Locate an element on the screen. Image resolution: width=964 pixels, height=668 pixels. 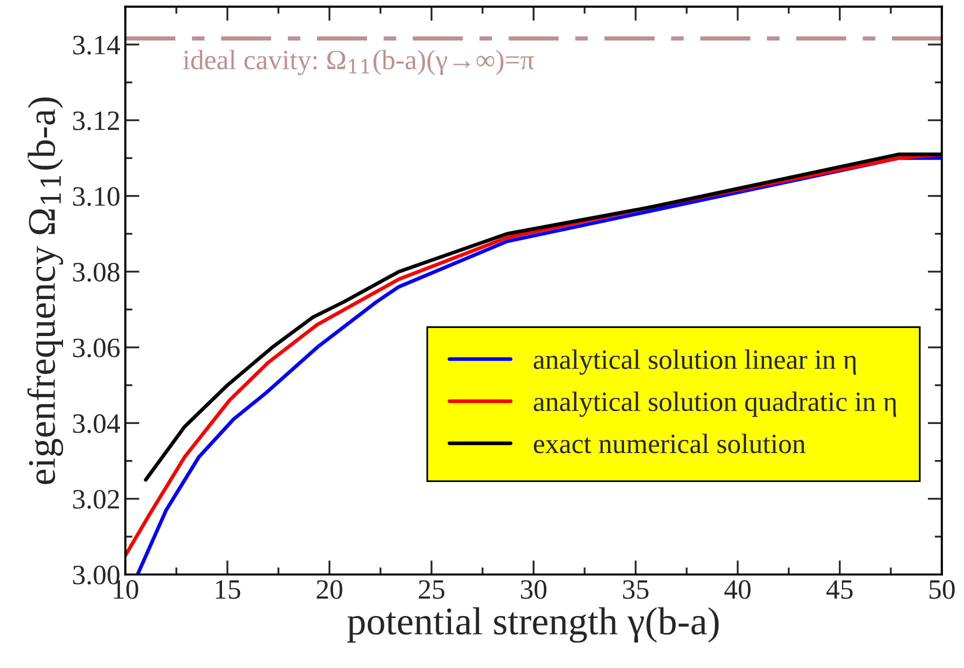
y-tick-label: 3.10 is located at coordinates (96, 196).